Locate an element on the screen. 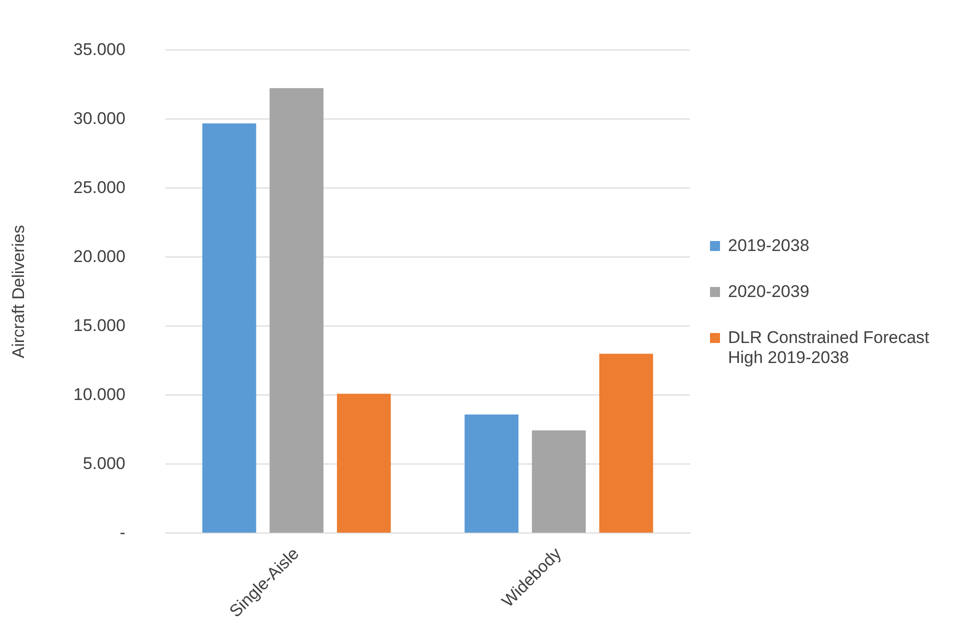 The image size is (963, 630). y-tick-label: 20.000 is located at coordinates (99, 256).